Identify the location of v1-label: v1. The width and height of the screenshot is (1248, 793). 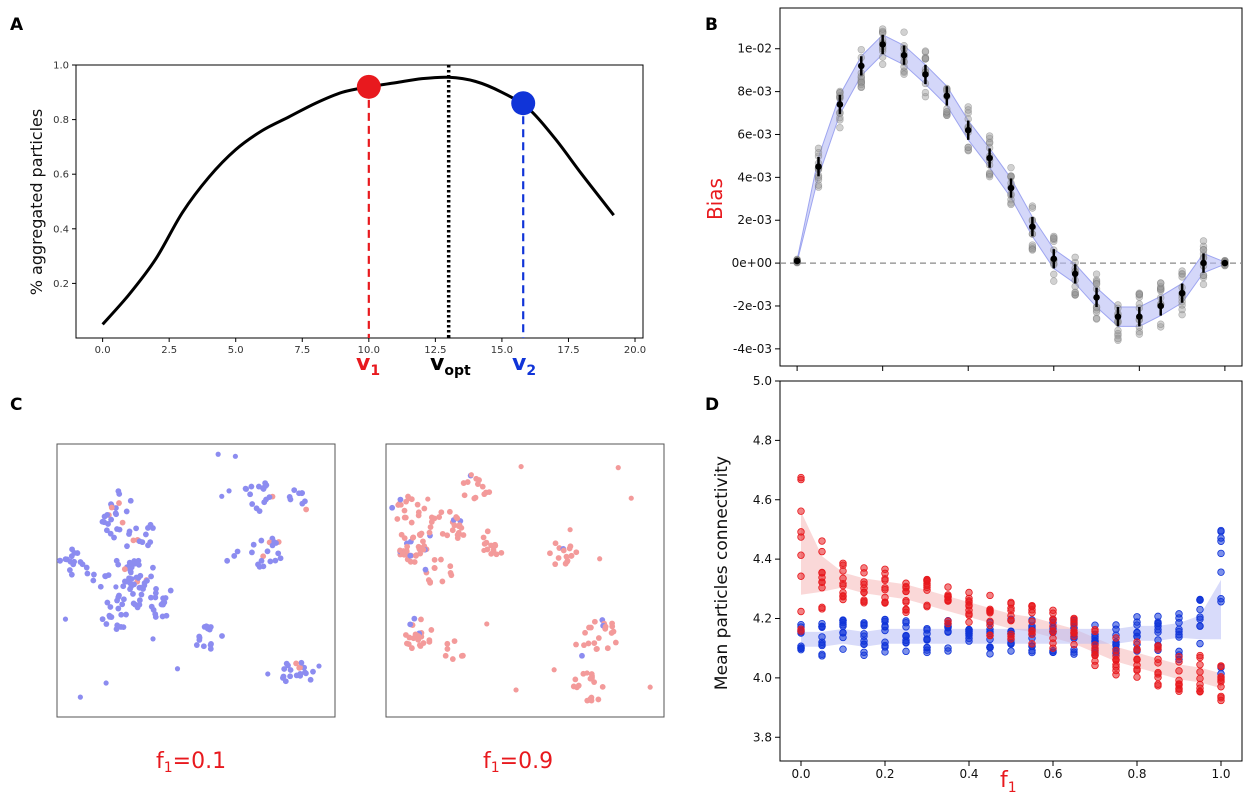
(368, 365).